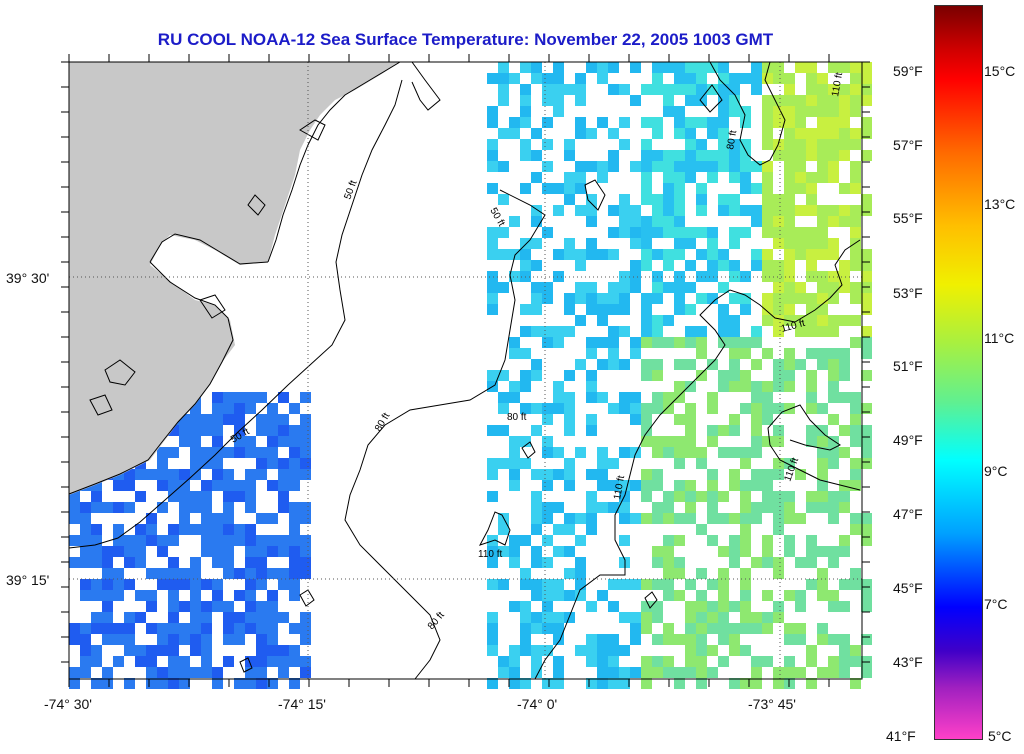 This screenshot has height=754, width=1024. Describe the element at coordinates (996, 604) in the screenshot. I see `celsius-label: 7°C` at that location.